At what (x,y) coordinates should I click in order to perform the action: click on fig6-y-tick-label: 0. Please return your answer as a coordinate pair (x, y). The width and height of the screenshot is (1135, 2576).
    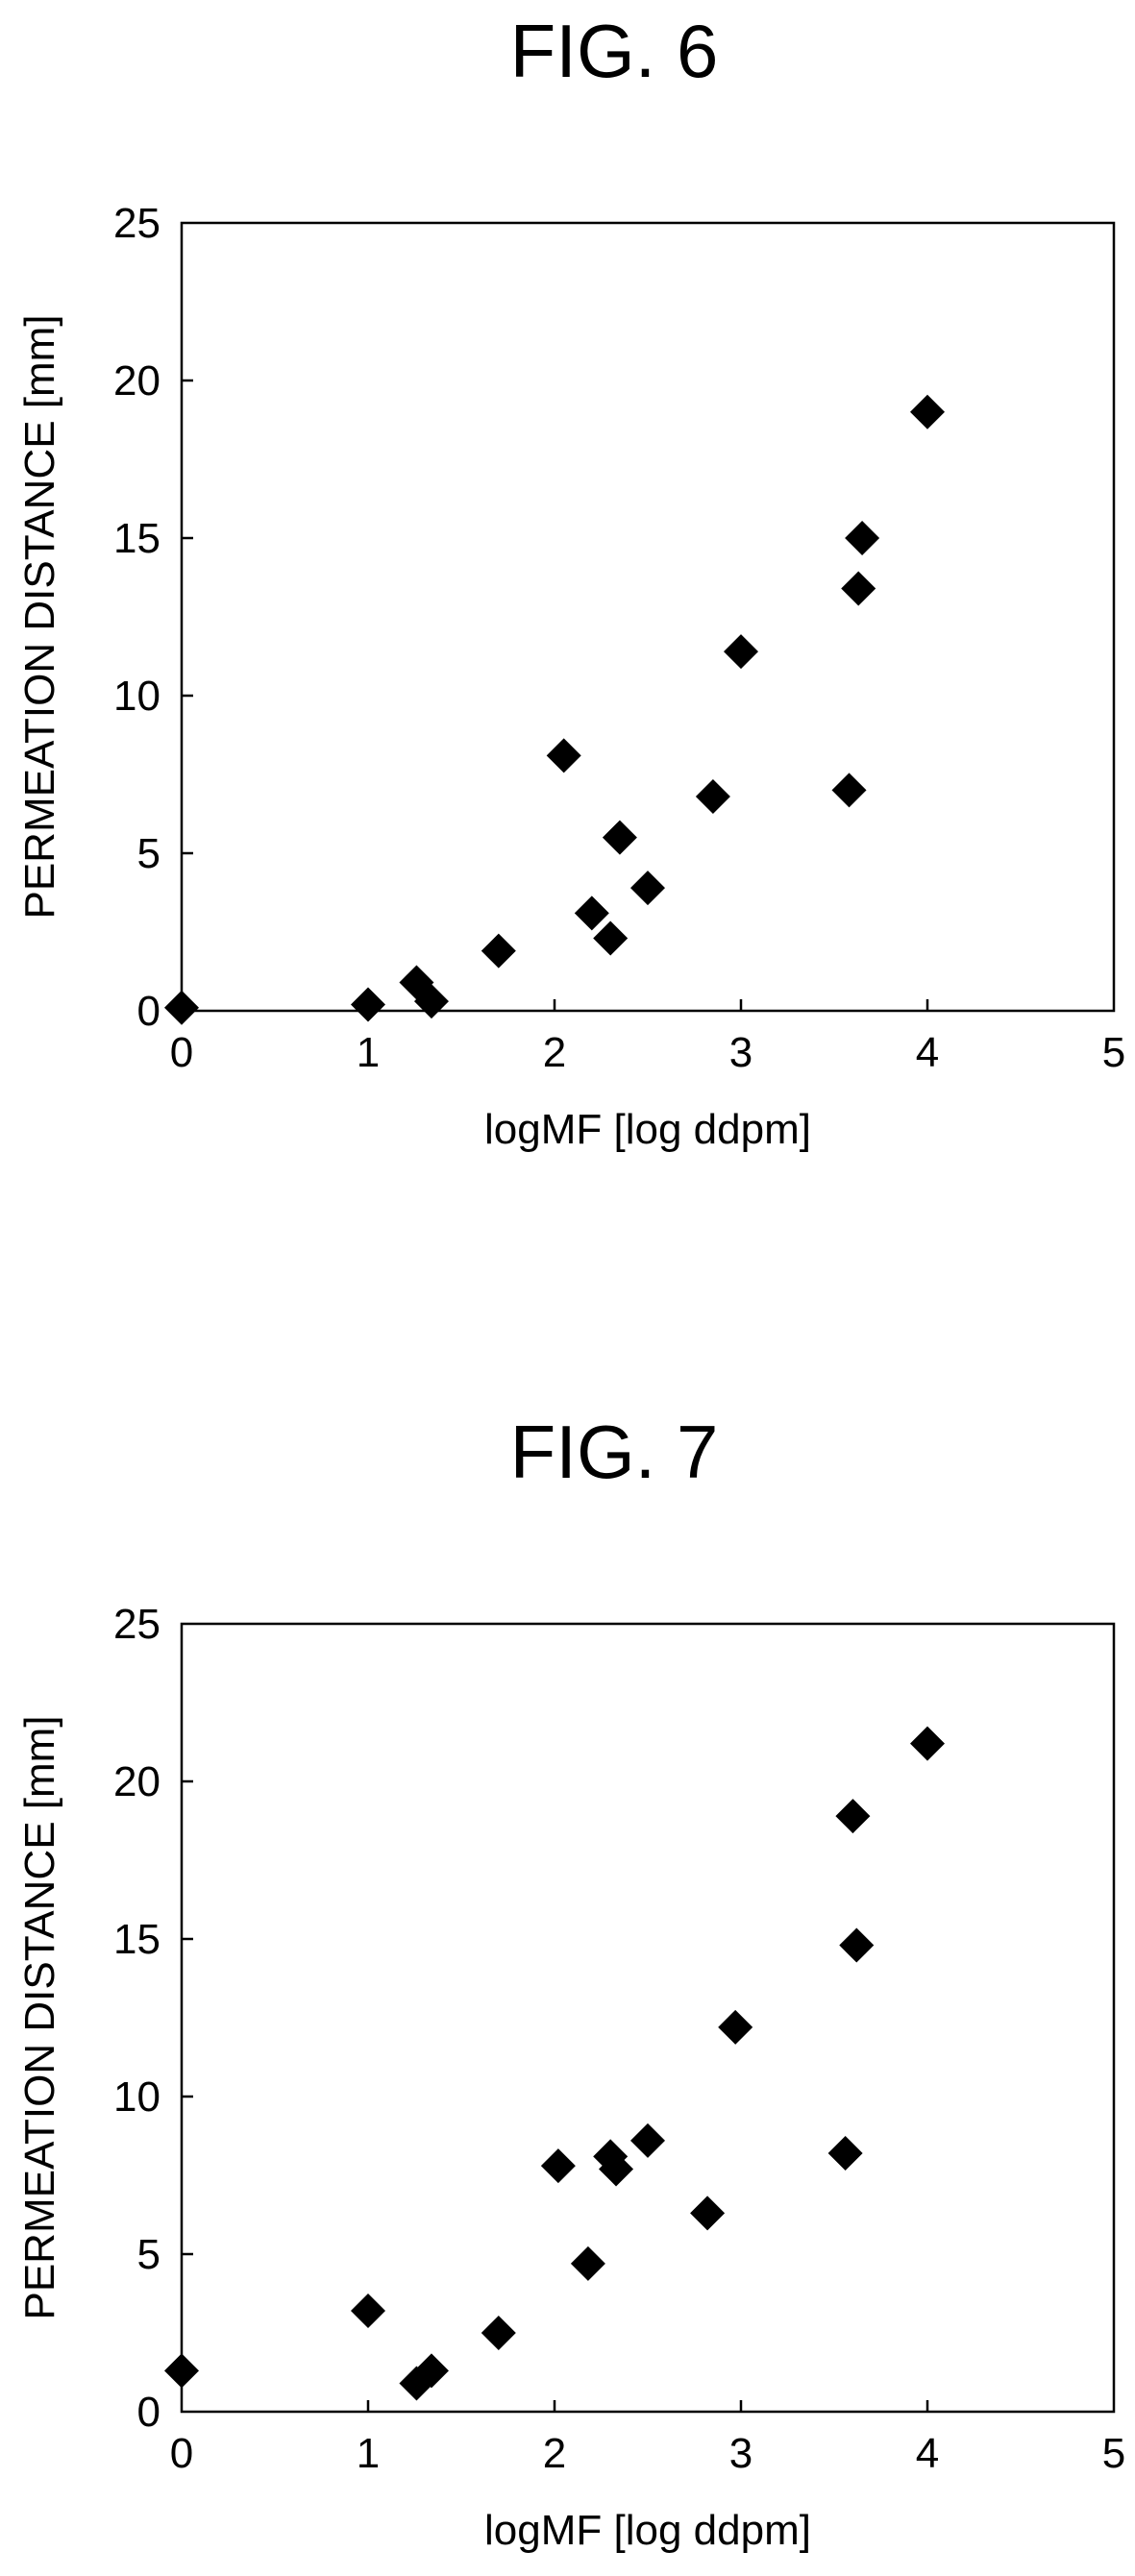
    Looking at the image, I should click on (148, 1011).